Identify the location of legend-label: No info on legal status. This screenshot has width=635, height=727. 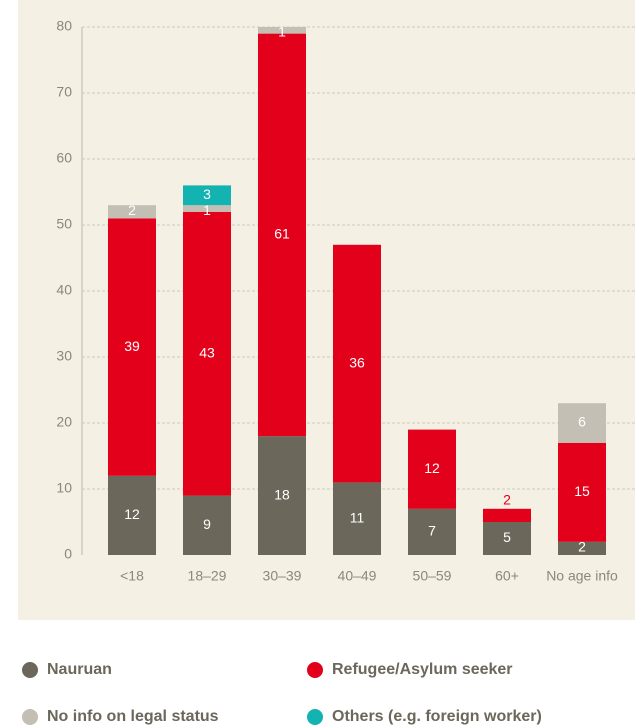
(133, 716).